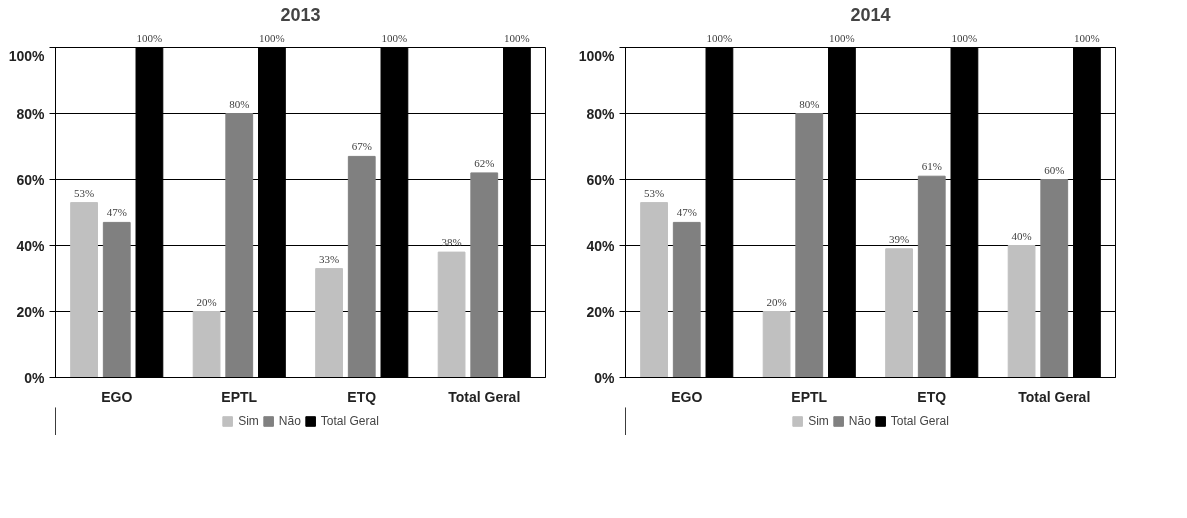 This screenshot has width=1187, height=518. Describe the element at coordinates (870, 14) in the screenshot. I see `chart-title: 2014` at that location.